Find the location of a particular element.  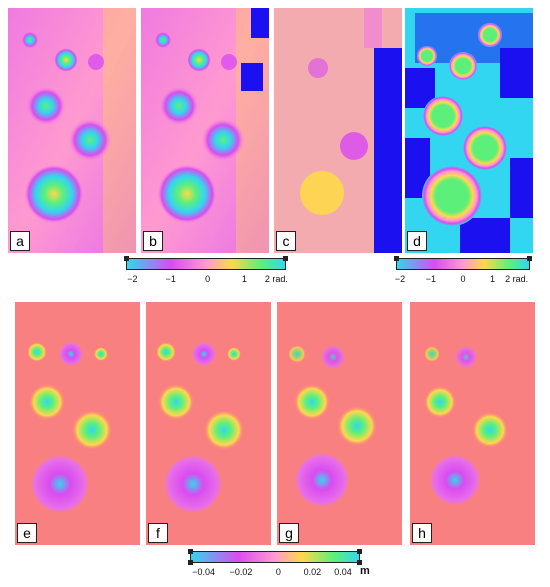

interferogram-c is located at coordinates (338, 130).